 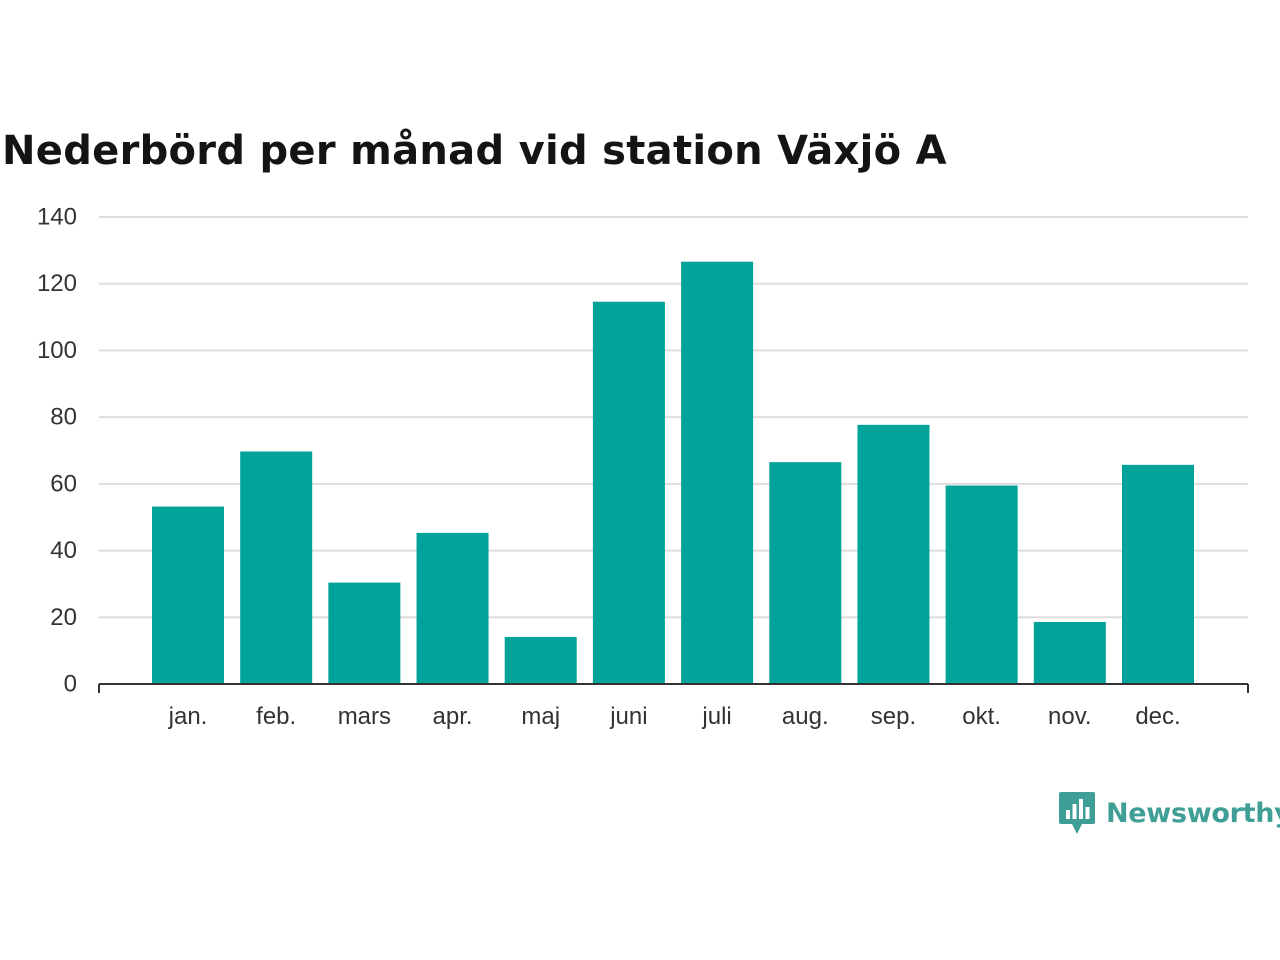 What do you see at coordinates (188, 716) in the screenshot?
I see `x-tick-label: jan.` at bounding box center [188, 716].